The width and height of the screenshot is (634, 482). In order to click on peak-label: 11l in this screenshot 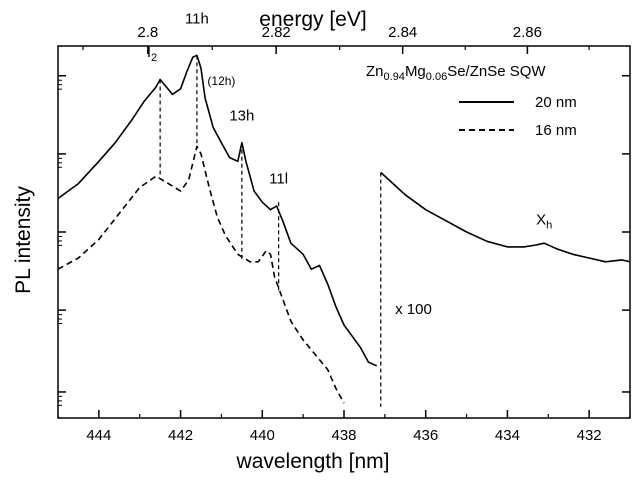, I will do `click(278, 179)`.